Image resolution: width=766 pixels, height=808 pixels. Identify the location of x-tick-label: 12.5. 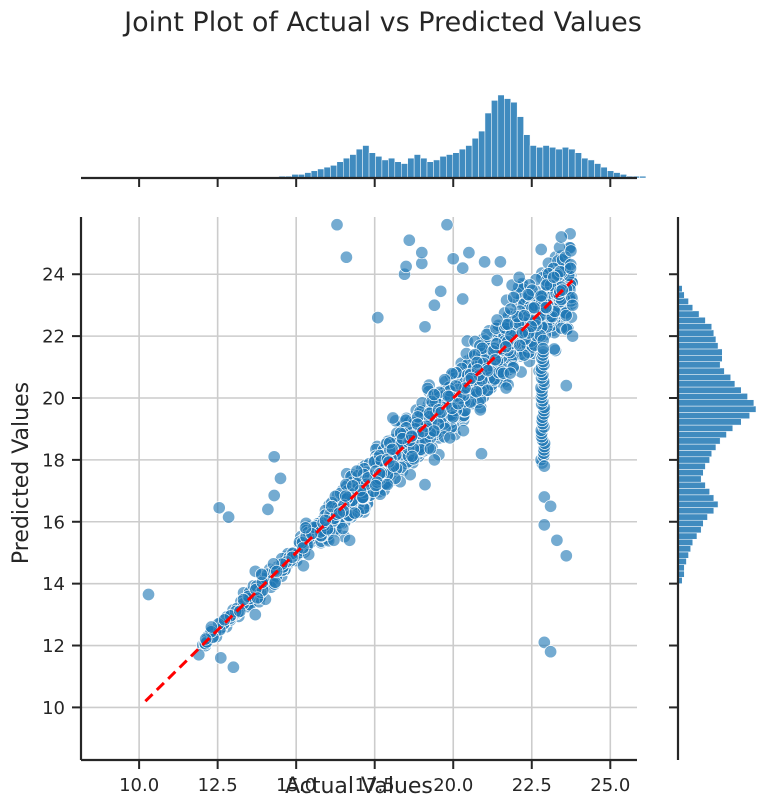
(218, 785).